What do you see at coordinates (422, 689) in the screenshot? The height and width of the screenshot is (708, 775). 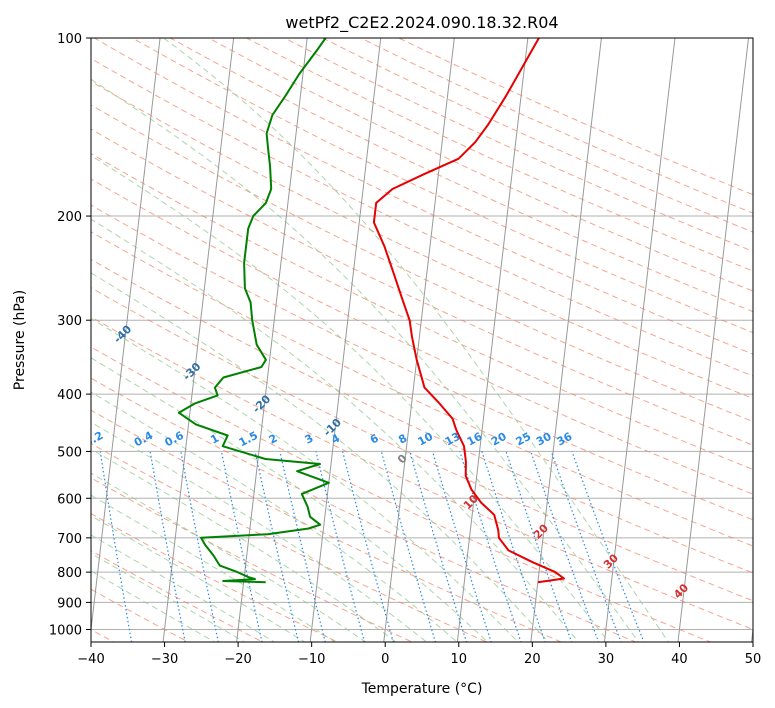 I see `x-axis-label: Temperature (°C)` at bounding box center [422, 689].